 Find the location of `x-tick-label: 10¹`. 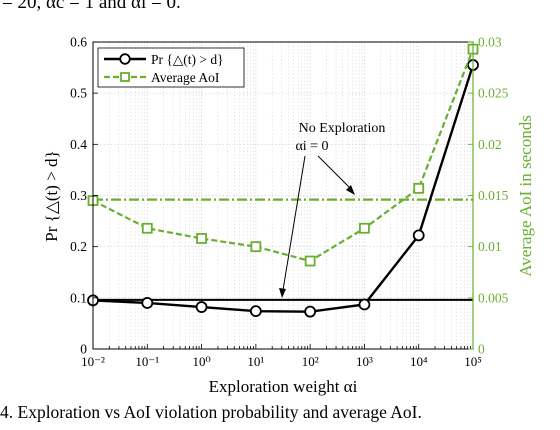

x-tick-label: 10¹ is located at coordinates (255, 361).